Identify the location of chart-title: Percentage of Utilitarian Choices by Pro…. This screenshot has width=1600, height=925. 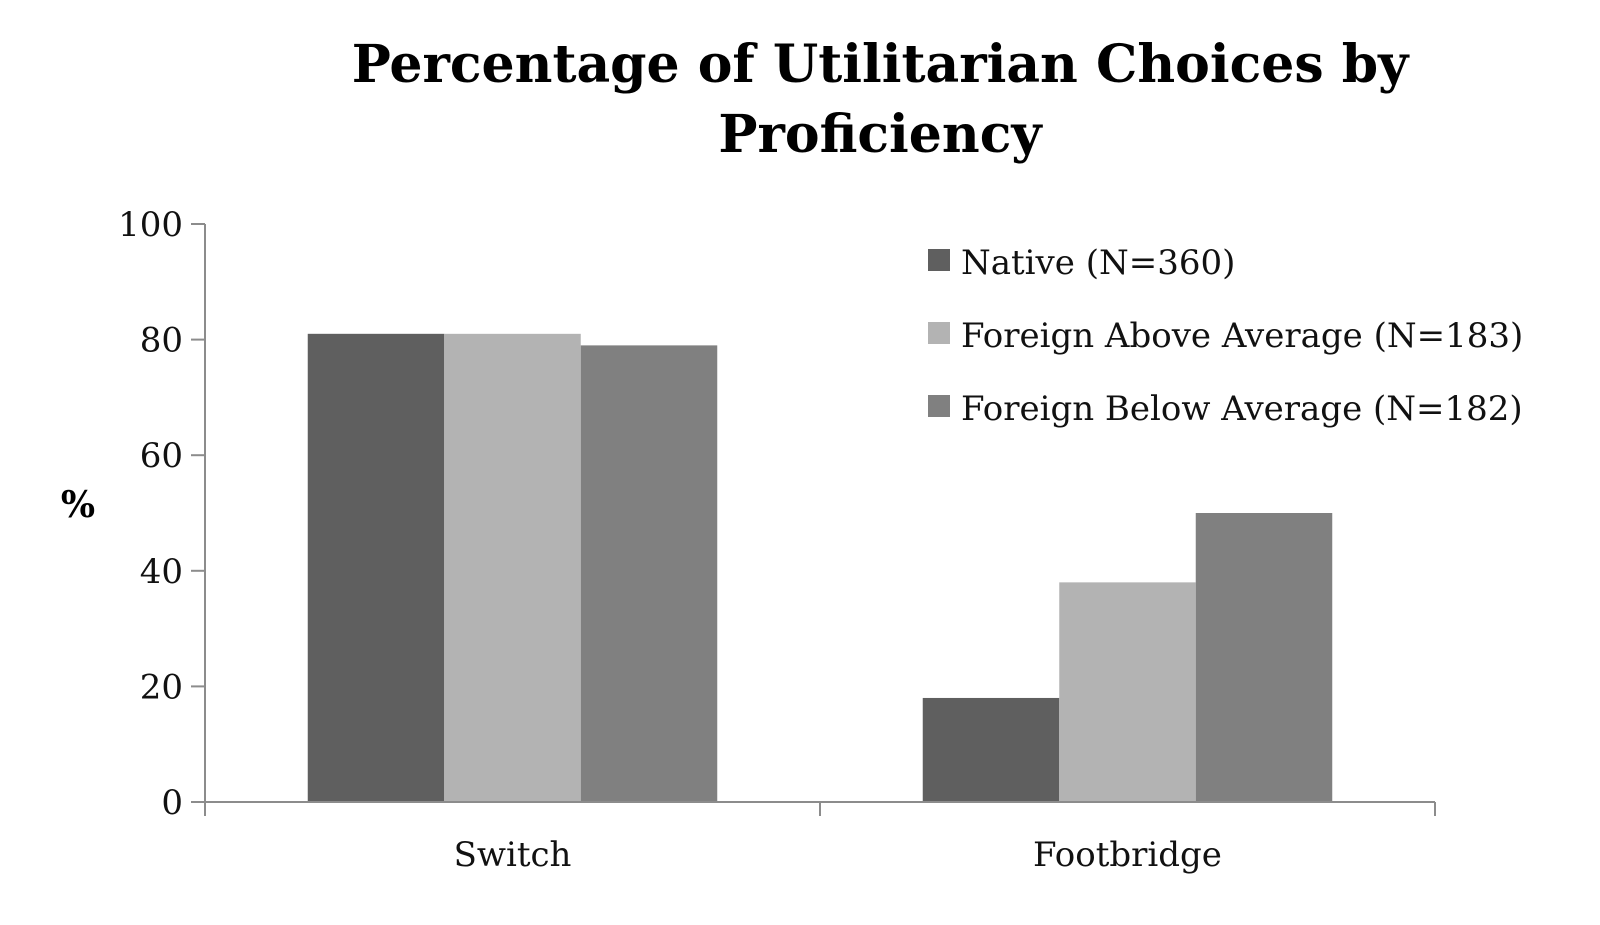
(881, 99).